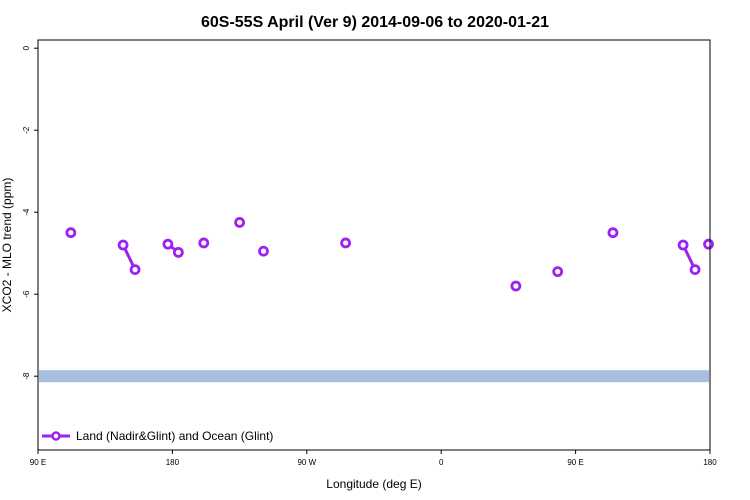 This screenshot has height=500, width=750. What do you see at coordinates (26, 212) in the screenshot?
I see `y-tick-label: -4` at bounding box center [26, 212].